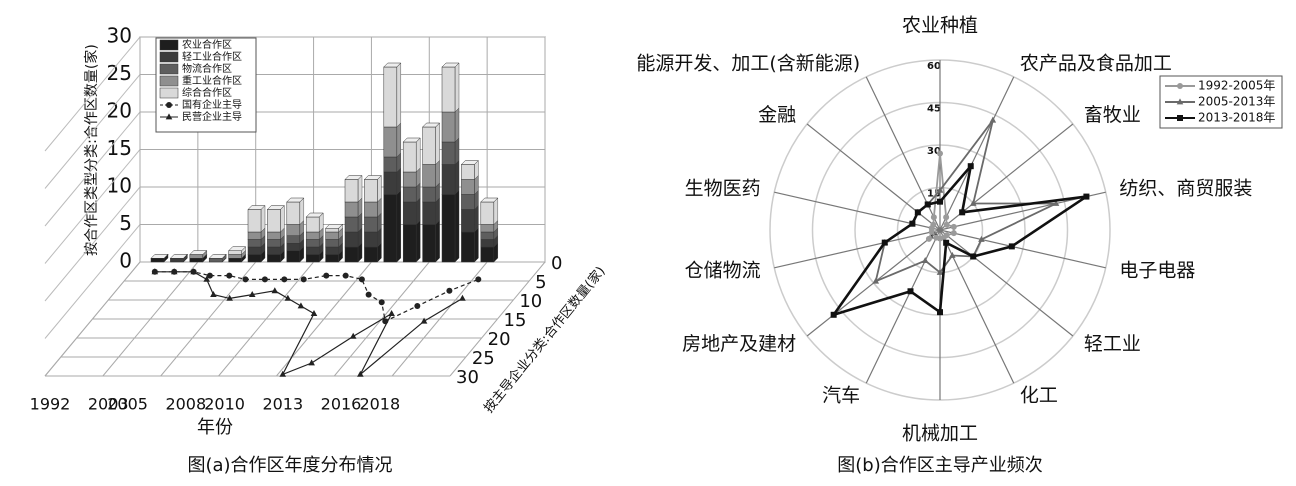 This screenshot has height=486, width=1296. Describe the element at coordinates (119, 148) in the screenshot. I see `y-tick-label: 15` at that location.